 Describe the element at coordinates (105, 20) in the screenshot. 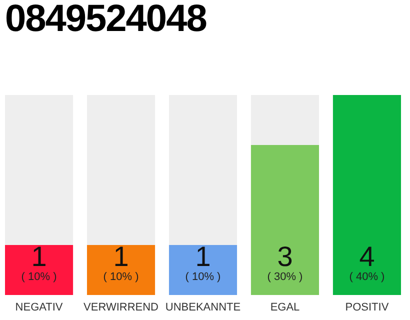

I see `chart-title: 0849524048` at that location.